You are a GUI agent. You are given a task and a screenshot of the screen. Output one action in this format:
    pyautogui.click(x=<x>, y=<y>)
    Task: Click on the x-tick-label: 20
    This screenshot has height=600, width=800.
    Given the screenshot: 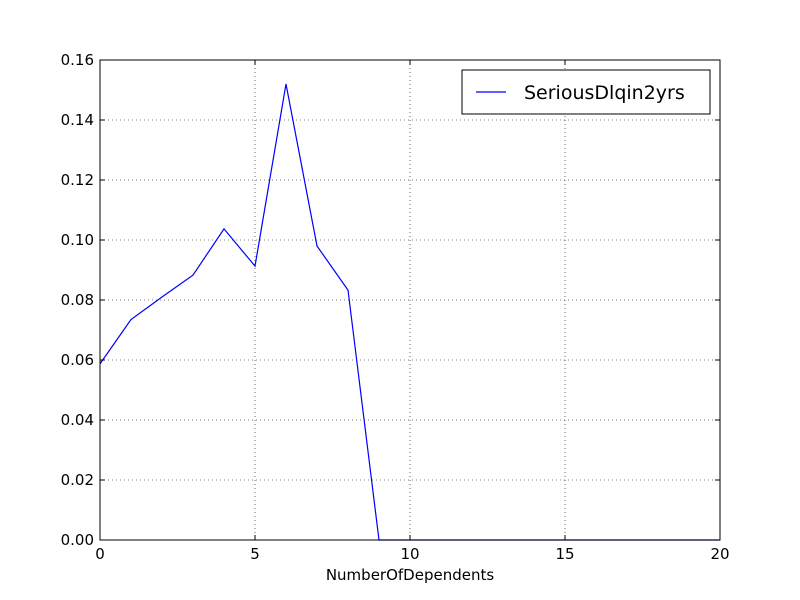 What is the action you would take?
    pyautogui.click(x=719, y=554)
    